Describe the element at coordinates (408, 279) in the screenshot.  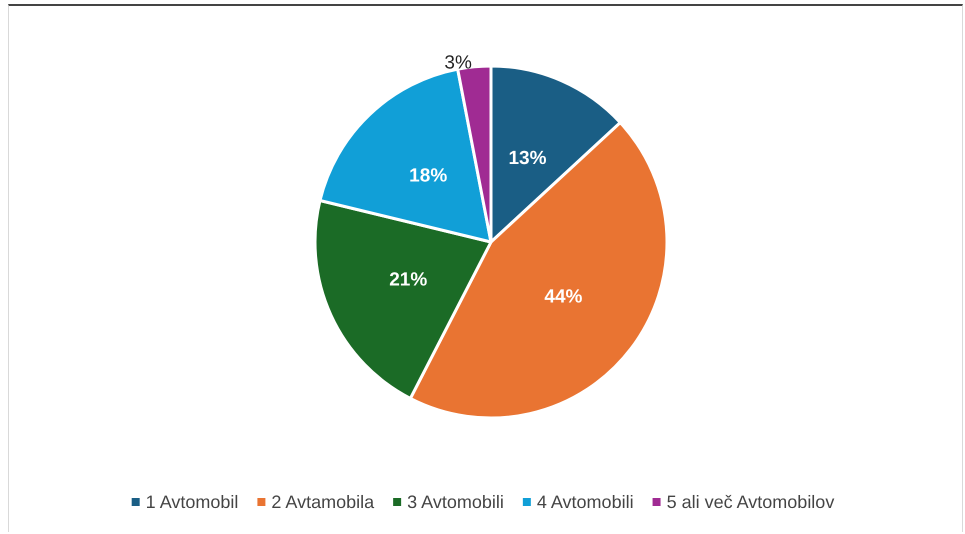
I see `data-label: 21%` at that location.